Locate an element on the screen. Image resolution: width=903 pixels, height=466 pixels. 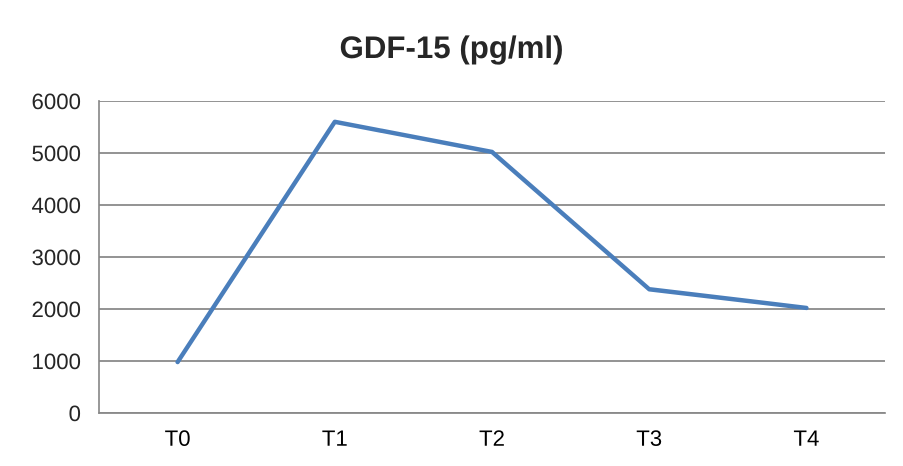
x-tick-label: T1 is located at coordinates (334, 438).